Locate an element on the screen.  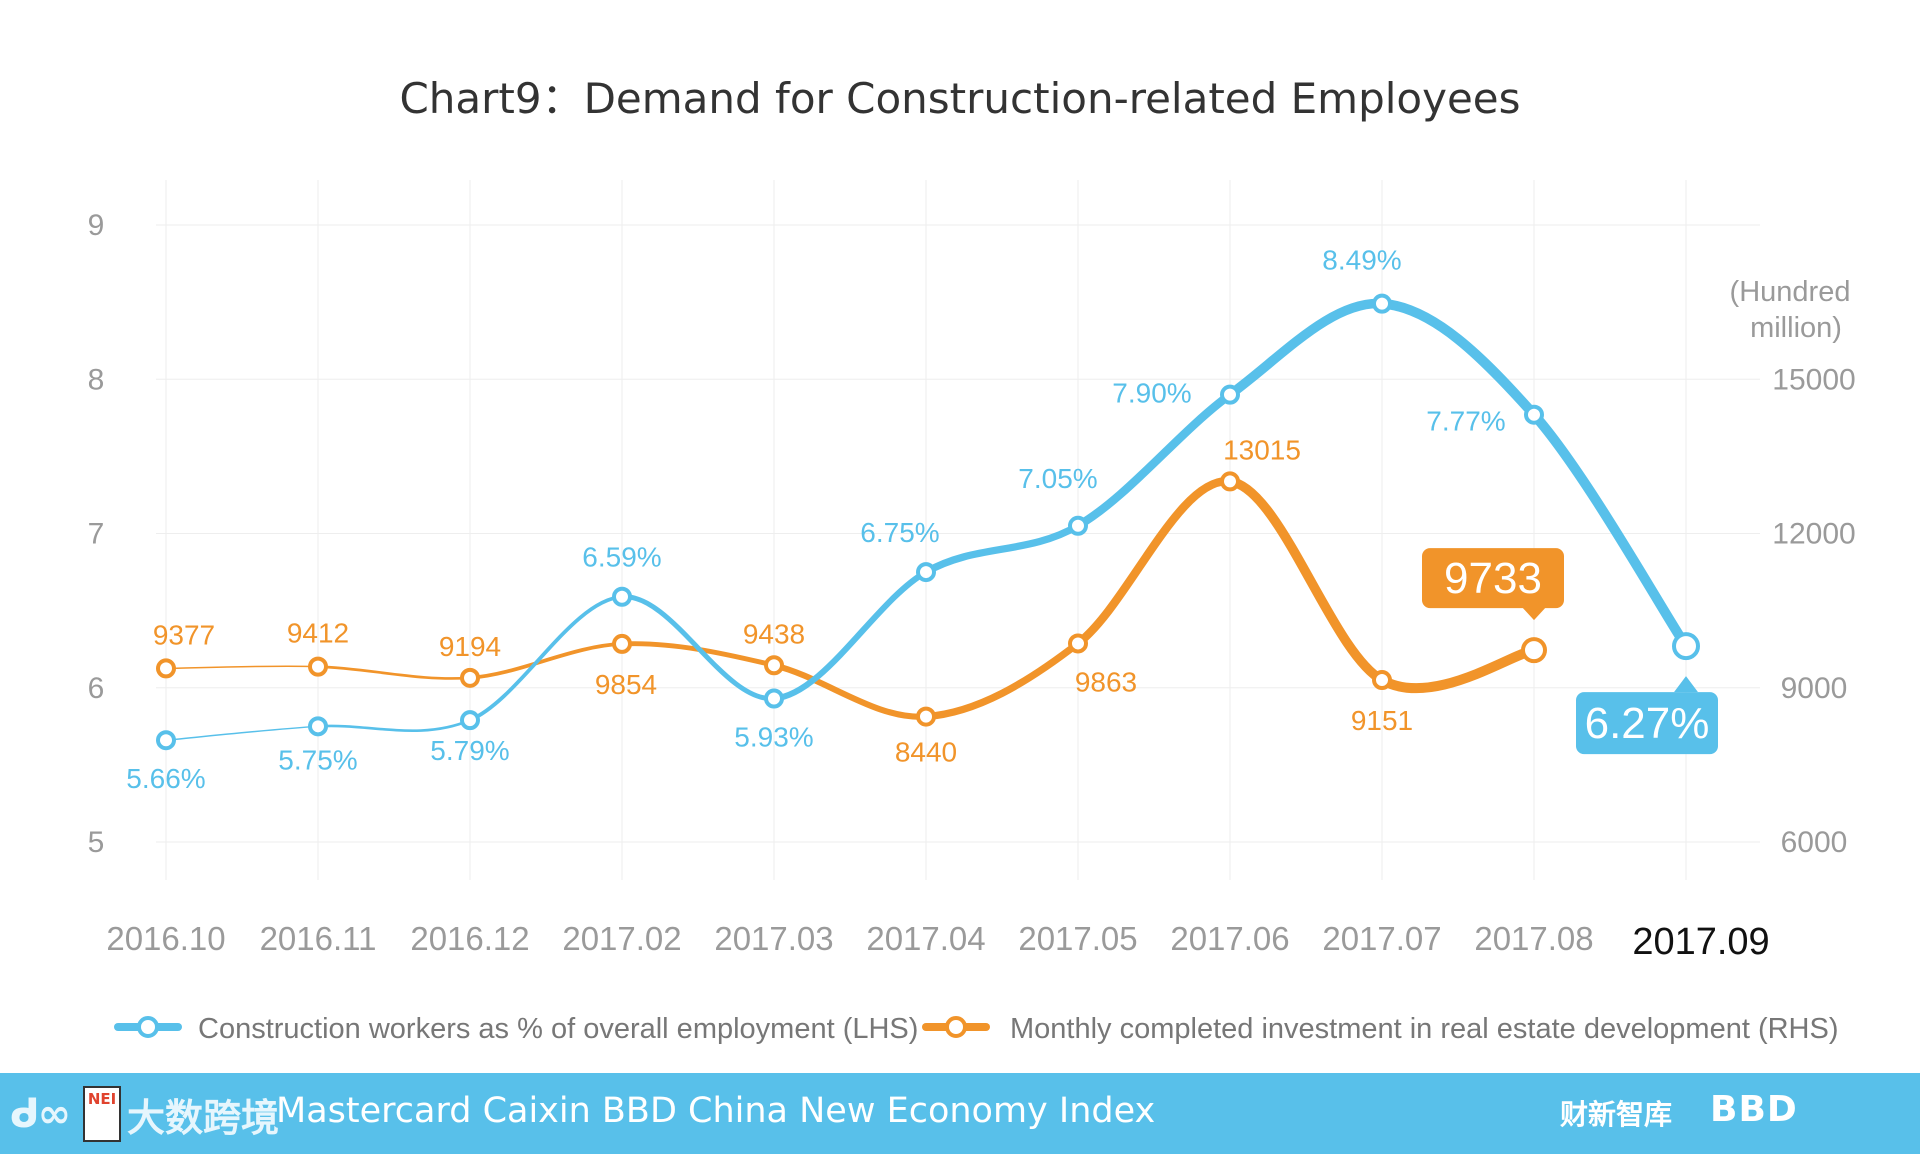
x-axis-tick-label: 2016.10 is located at coordinates (165, 938).